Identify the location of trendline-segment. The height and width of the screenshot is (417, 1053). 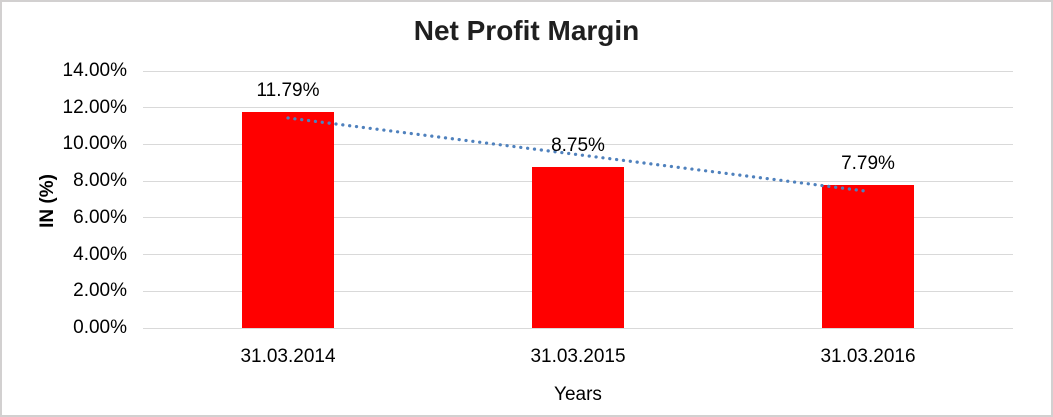
(578, 154).